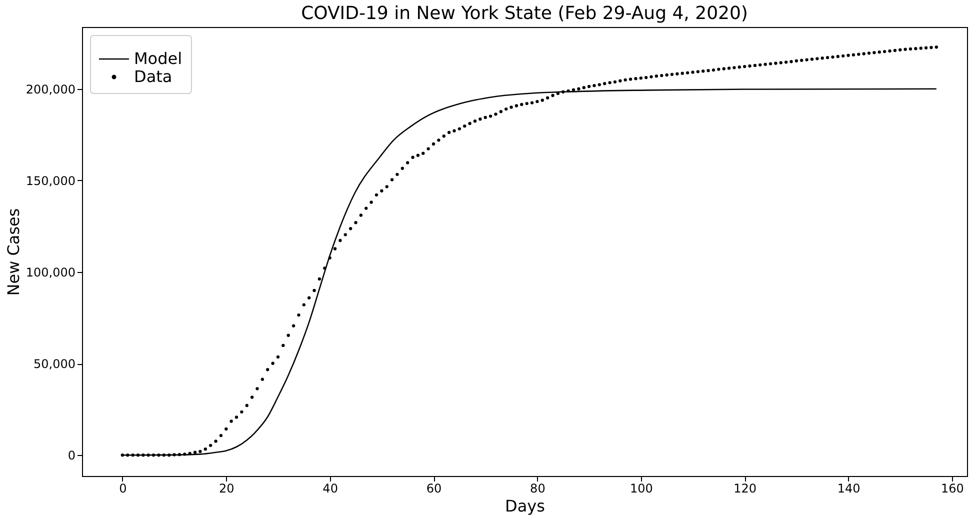 The width and height of the screenshot is (972, 519). I want to click on x-tick-label: 100, so click(641, 489).